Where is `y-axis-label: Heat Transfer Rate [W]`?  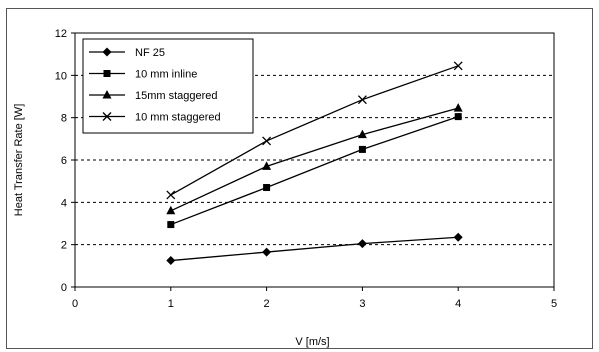 y-axis-label: Heat Transfer Rate [W] is located at coordinates (19, 160).